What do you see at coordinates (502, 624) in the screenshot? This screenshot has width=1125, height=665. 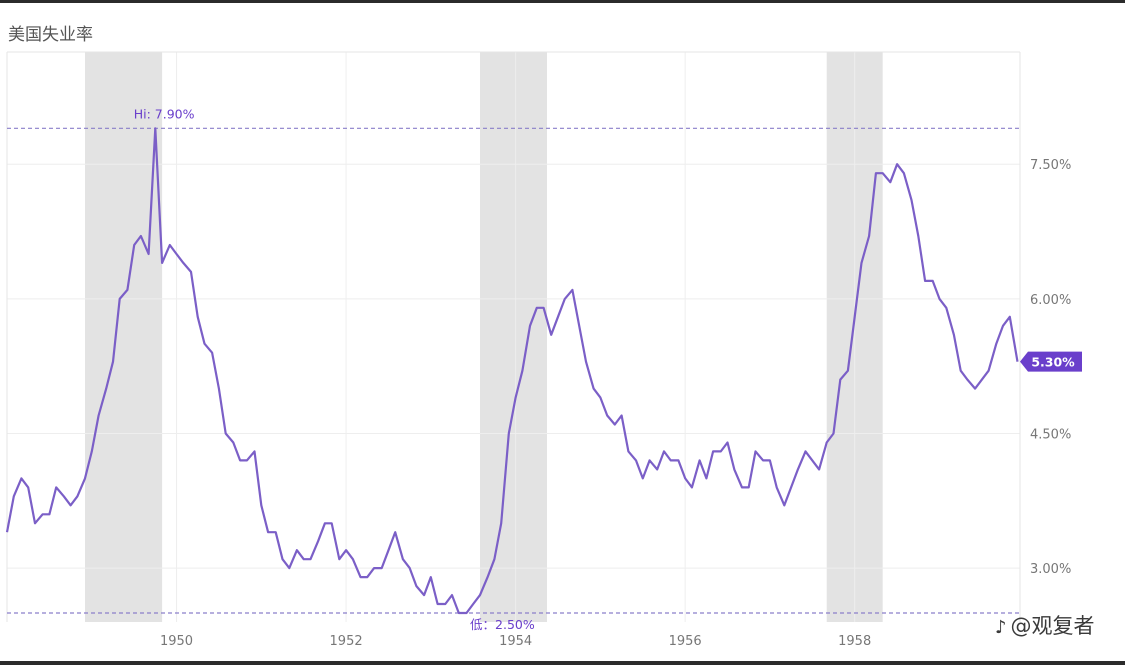 I see `low-annotation: 低：2.50%` at bounding box center [502, 624].